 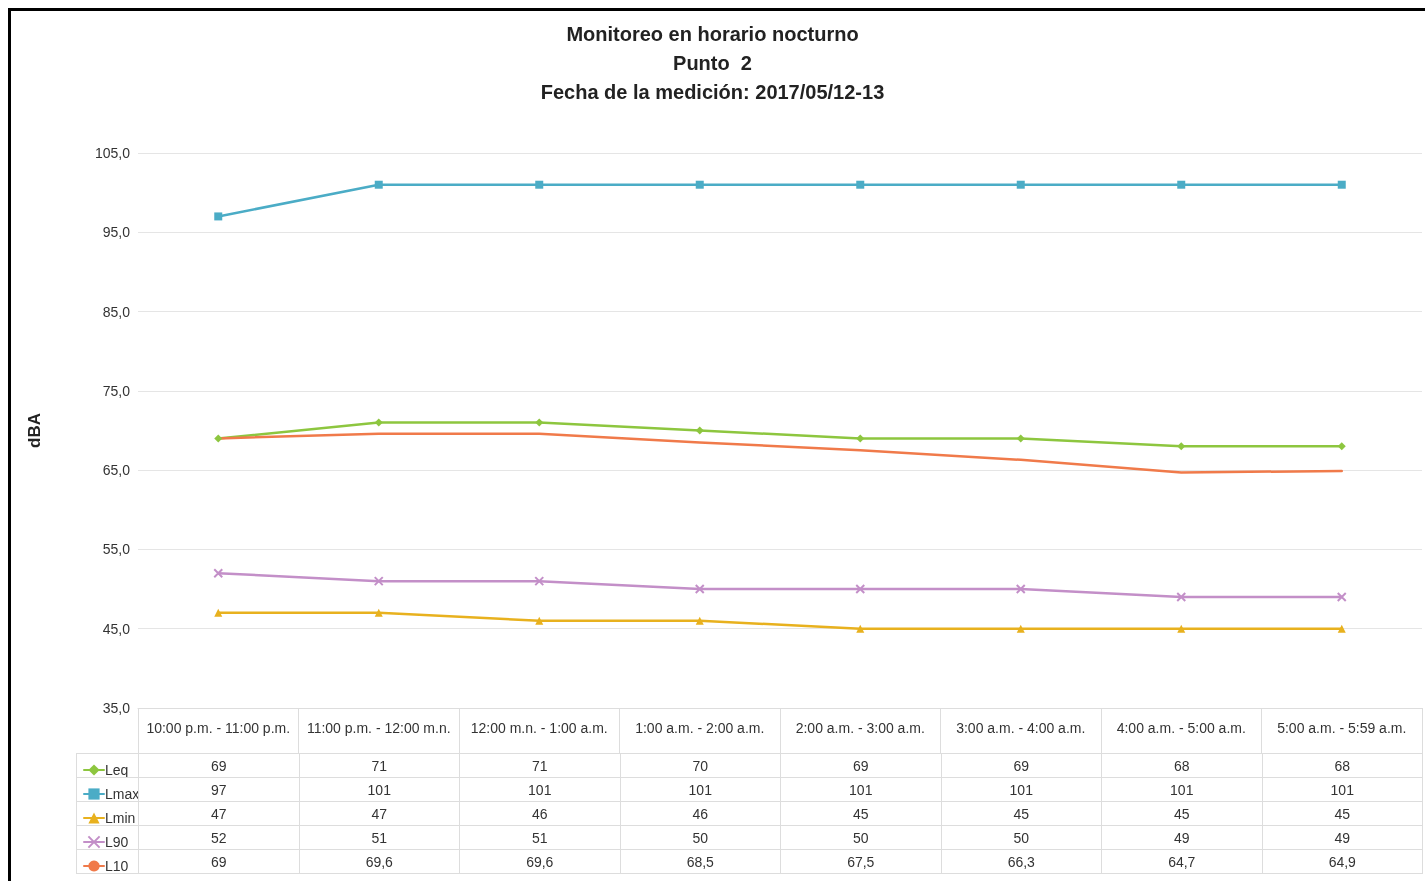 What do you see at coordinates (860, 727) in the screenshot?
I see `x-tick-label: 2:00 a.m. - 3:00 a.m.` at bounding box center [860, 727].